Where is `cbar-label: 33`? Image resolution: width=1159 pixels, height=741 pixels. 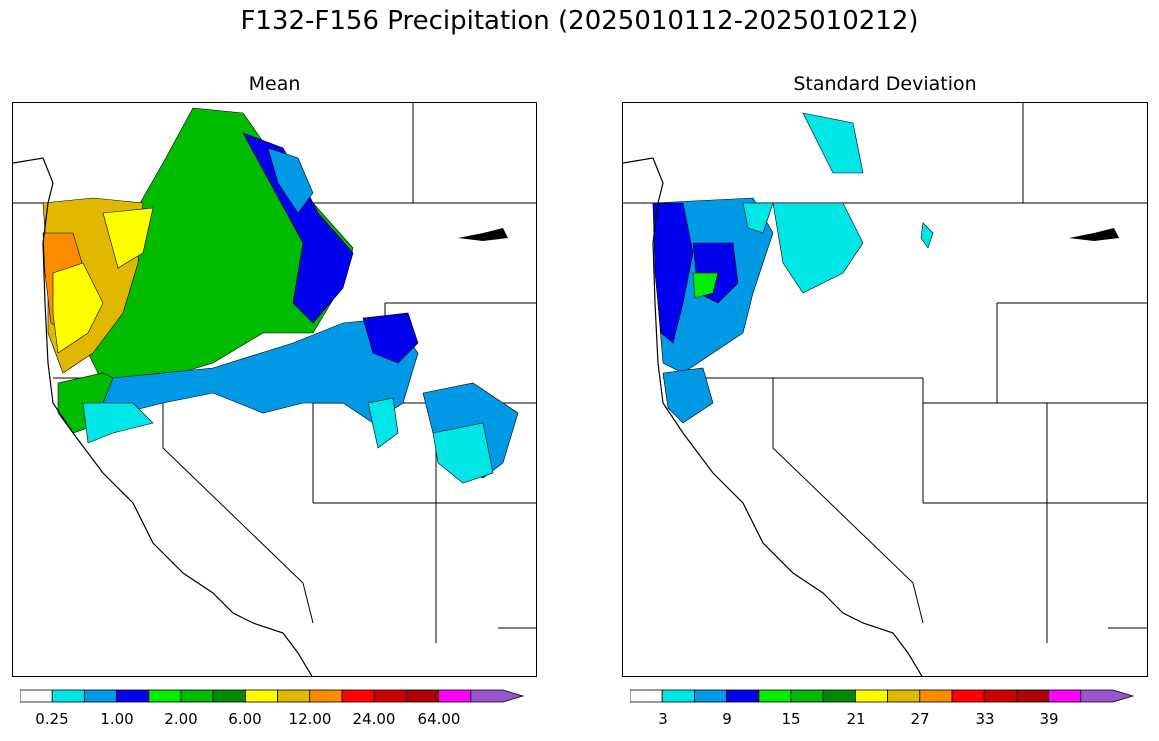 cbar-label: 33 is located at coordinates (985, 719).